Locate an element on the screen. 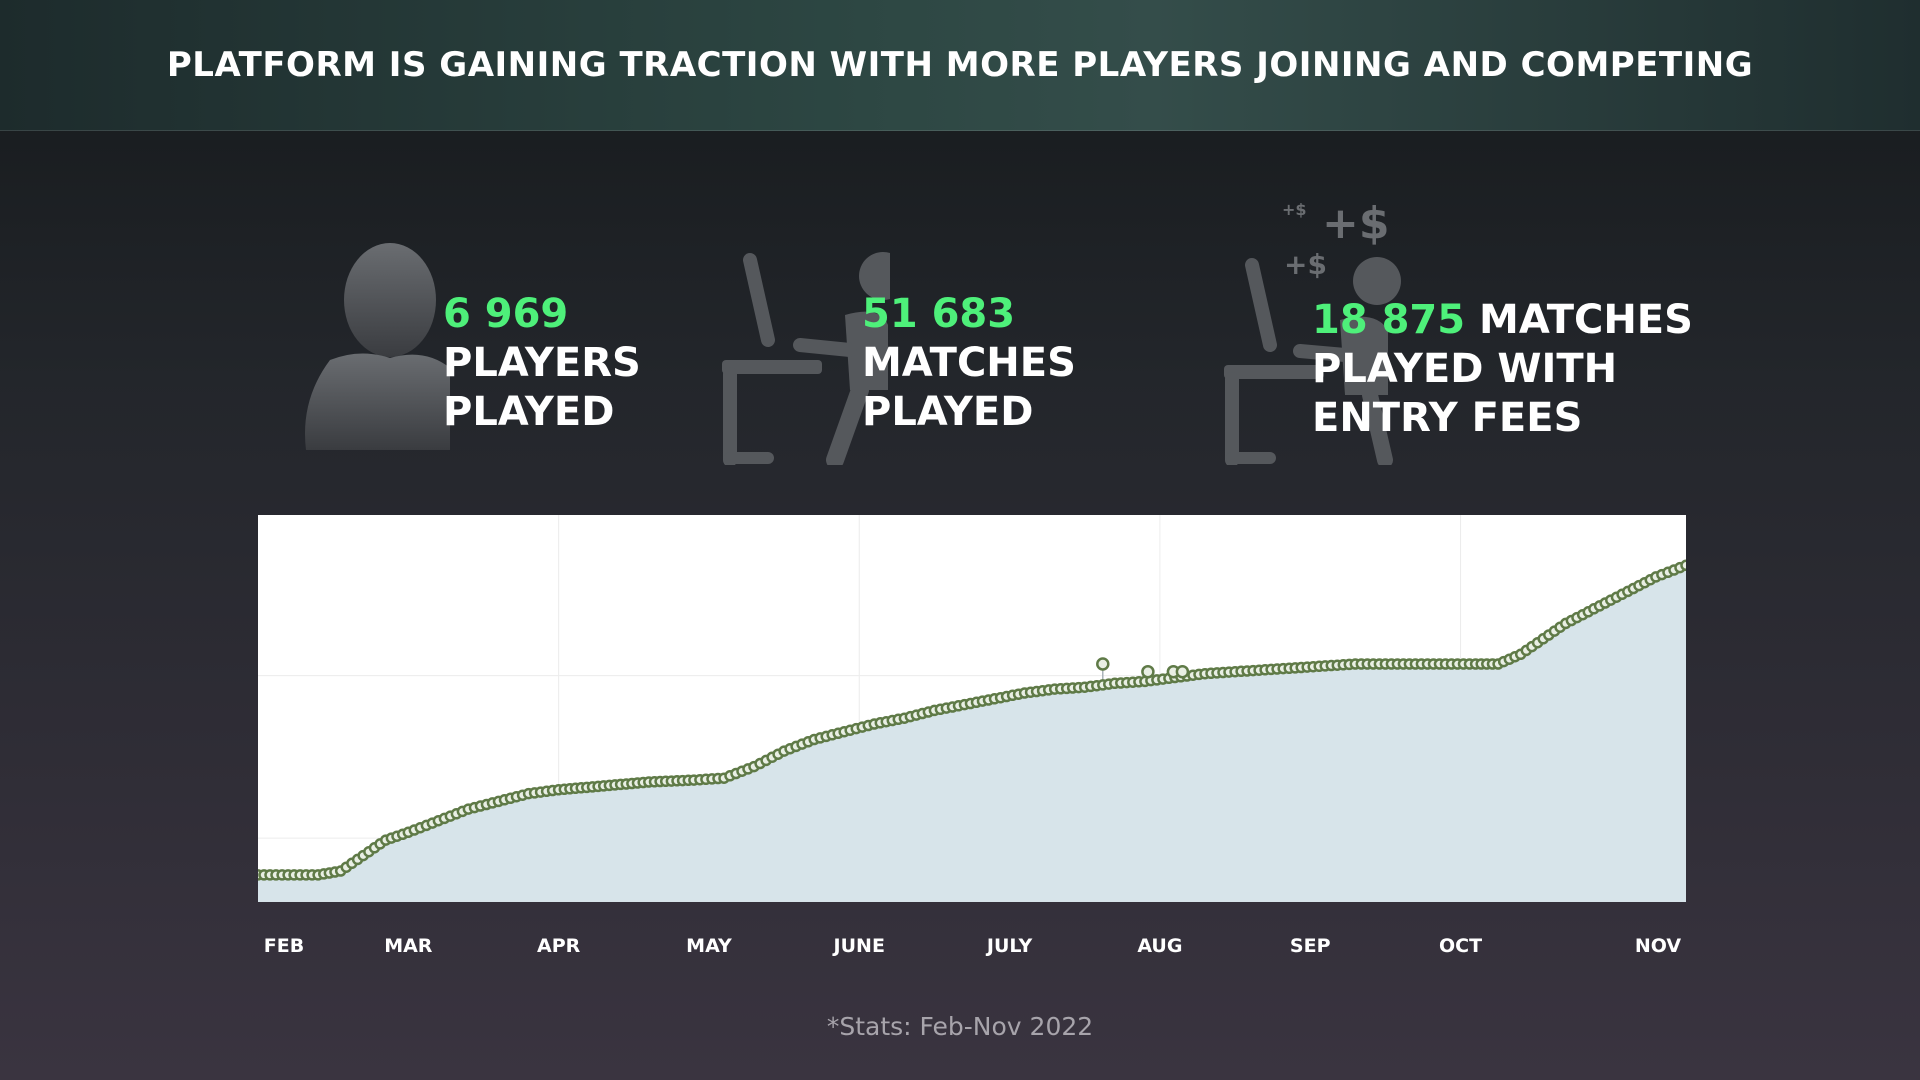  stat-entry-fees-line2: PLAYED WITH is located at coordinates (1465, 369).